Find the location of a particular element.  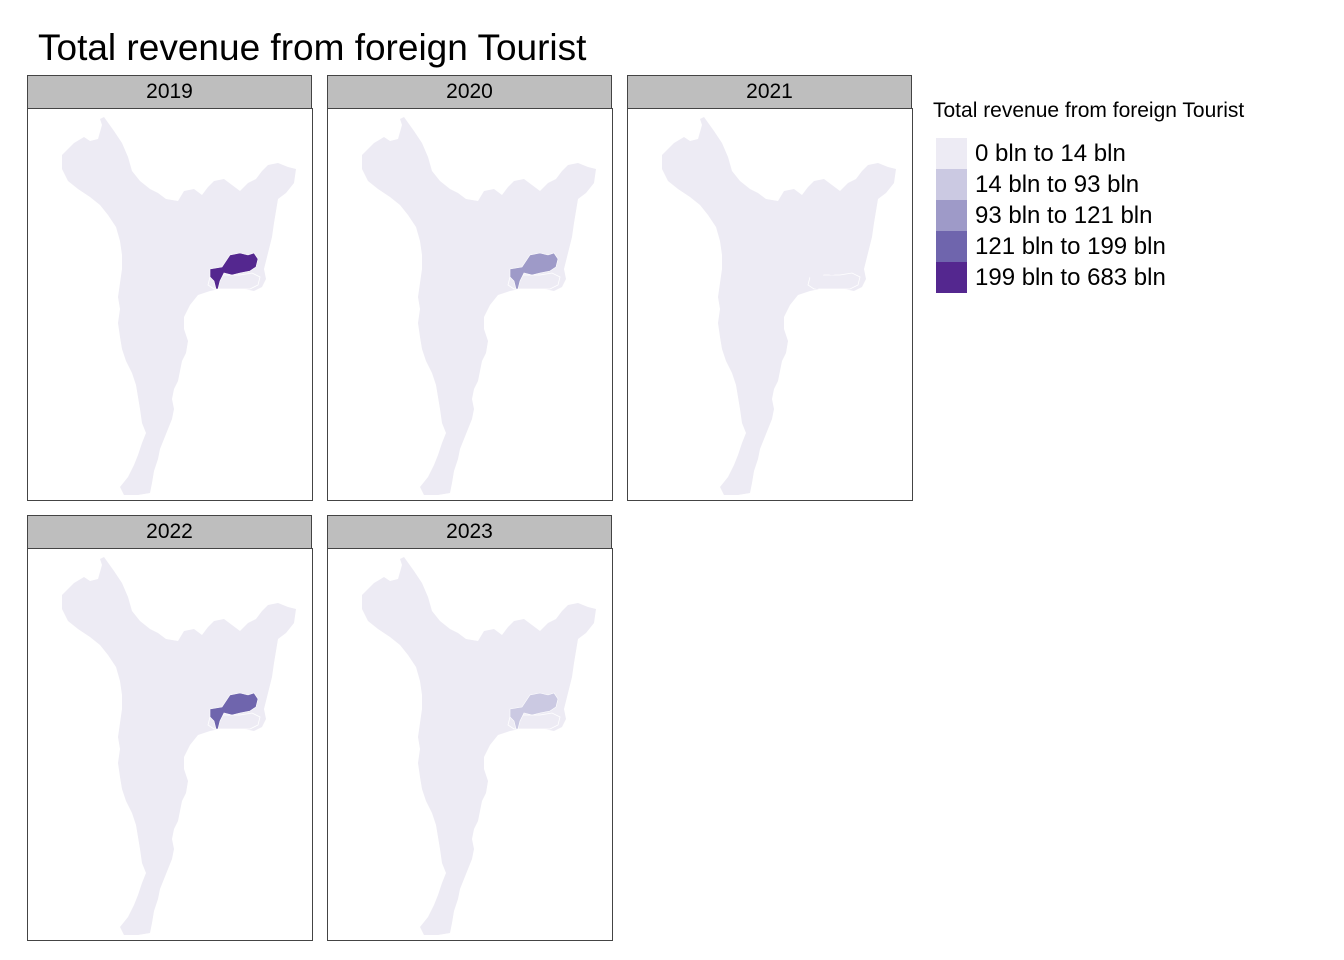

panel-2022: 2022 is located at coordinates (170, 728).